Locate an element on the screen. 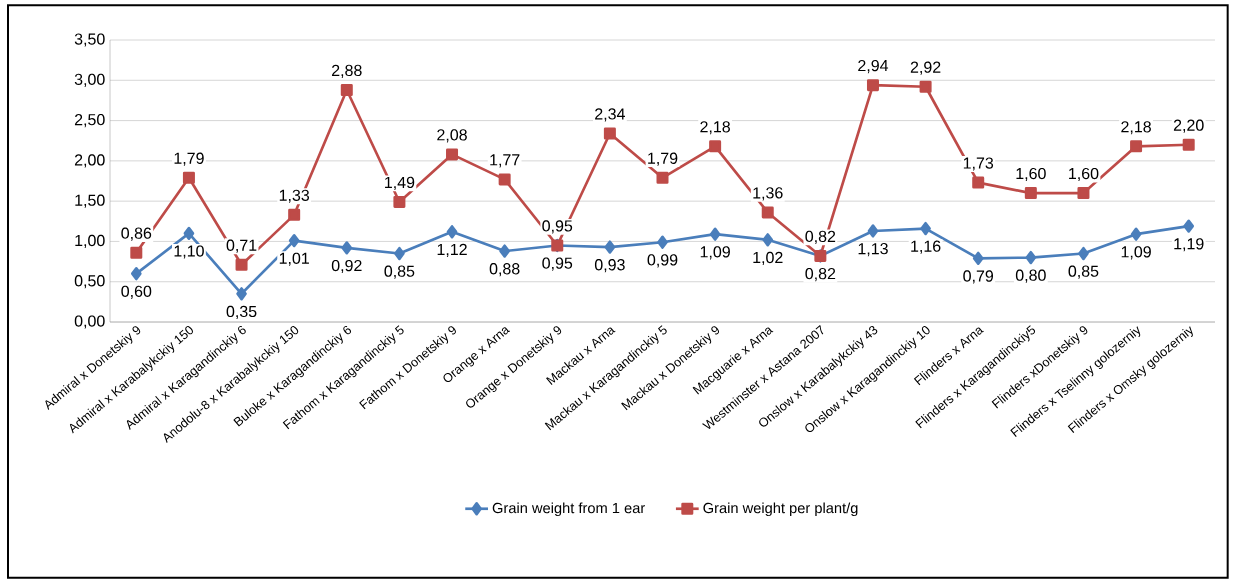 This screenshot has width=1233, height=583. data-label: 1,73 is located at coordinates (978, 164).